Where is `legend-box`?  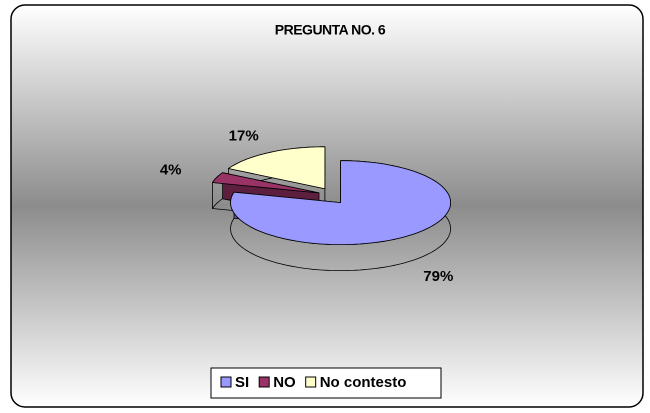
legend-box is located at coordinates (326, 383).